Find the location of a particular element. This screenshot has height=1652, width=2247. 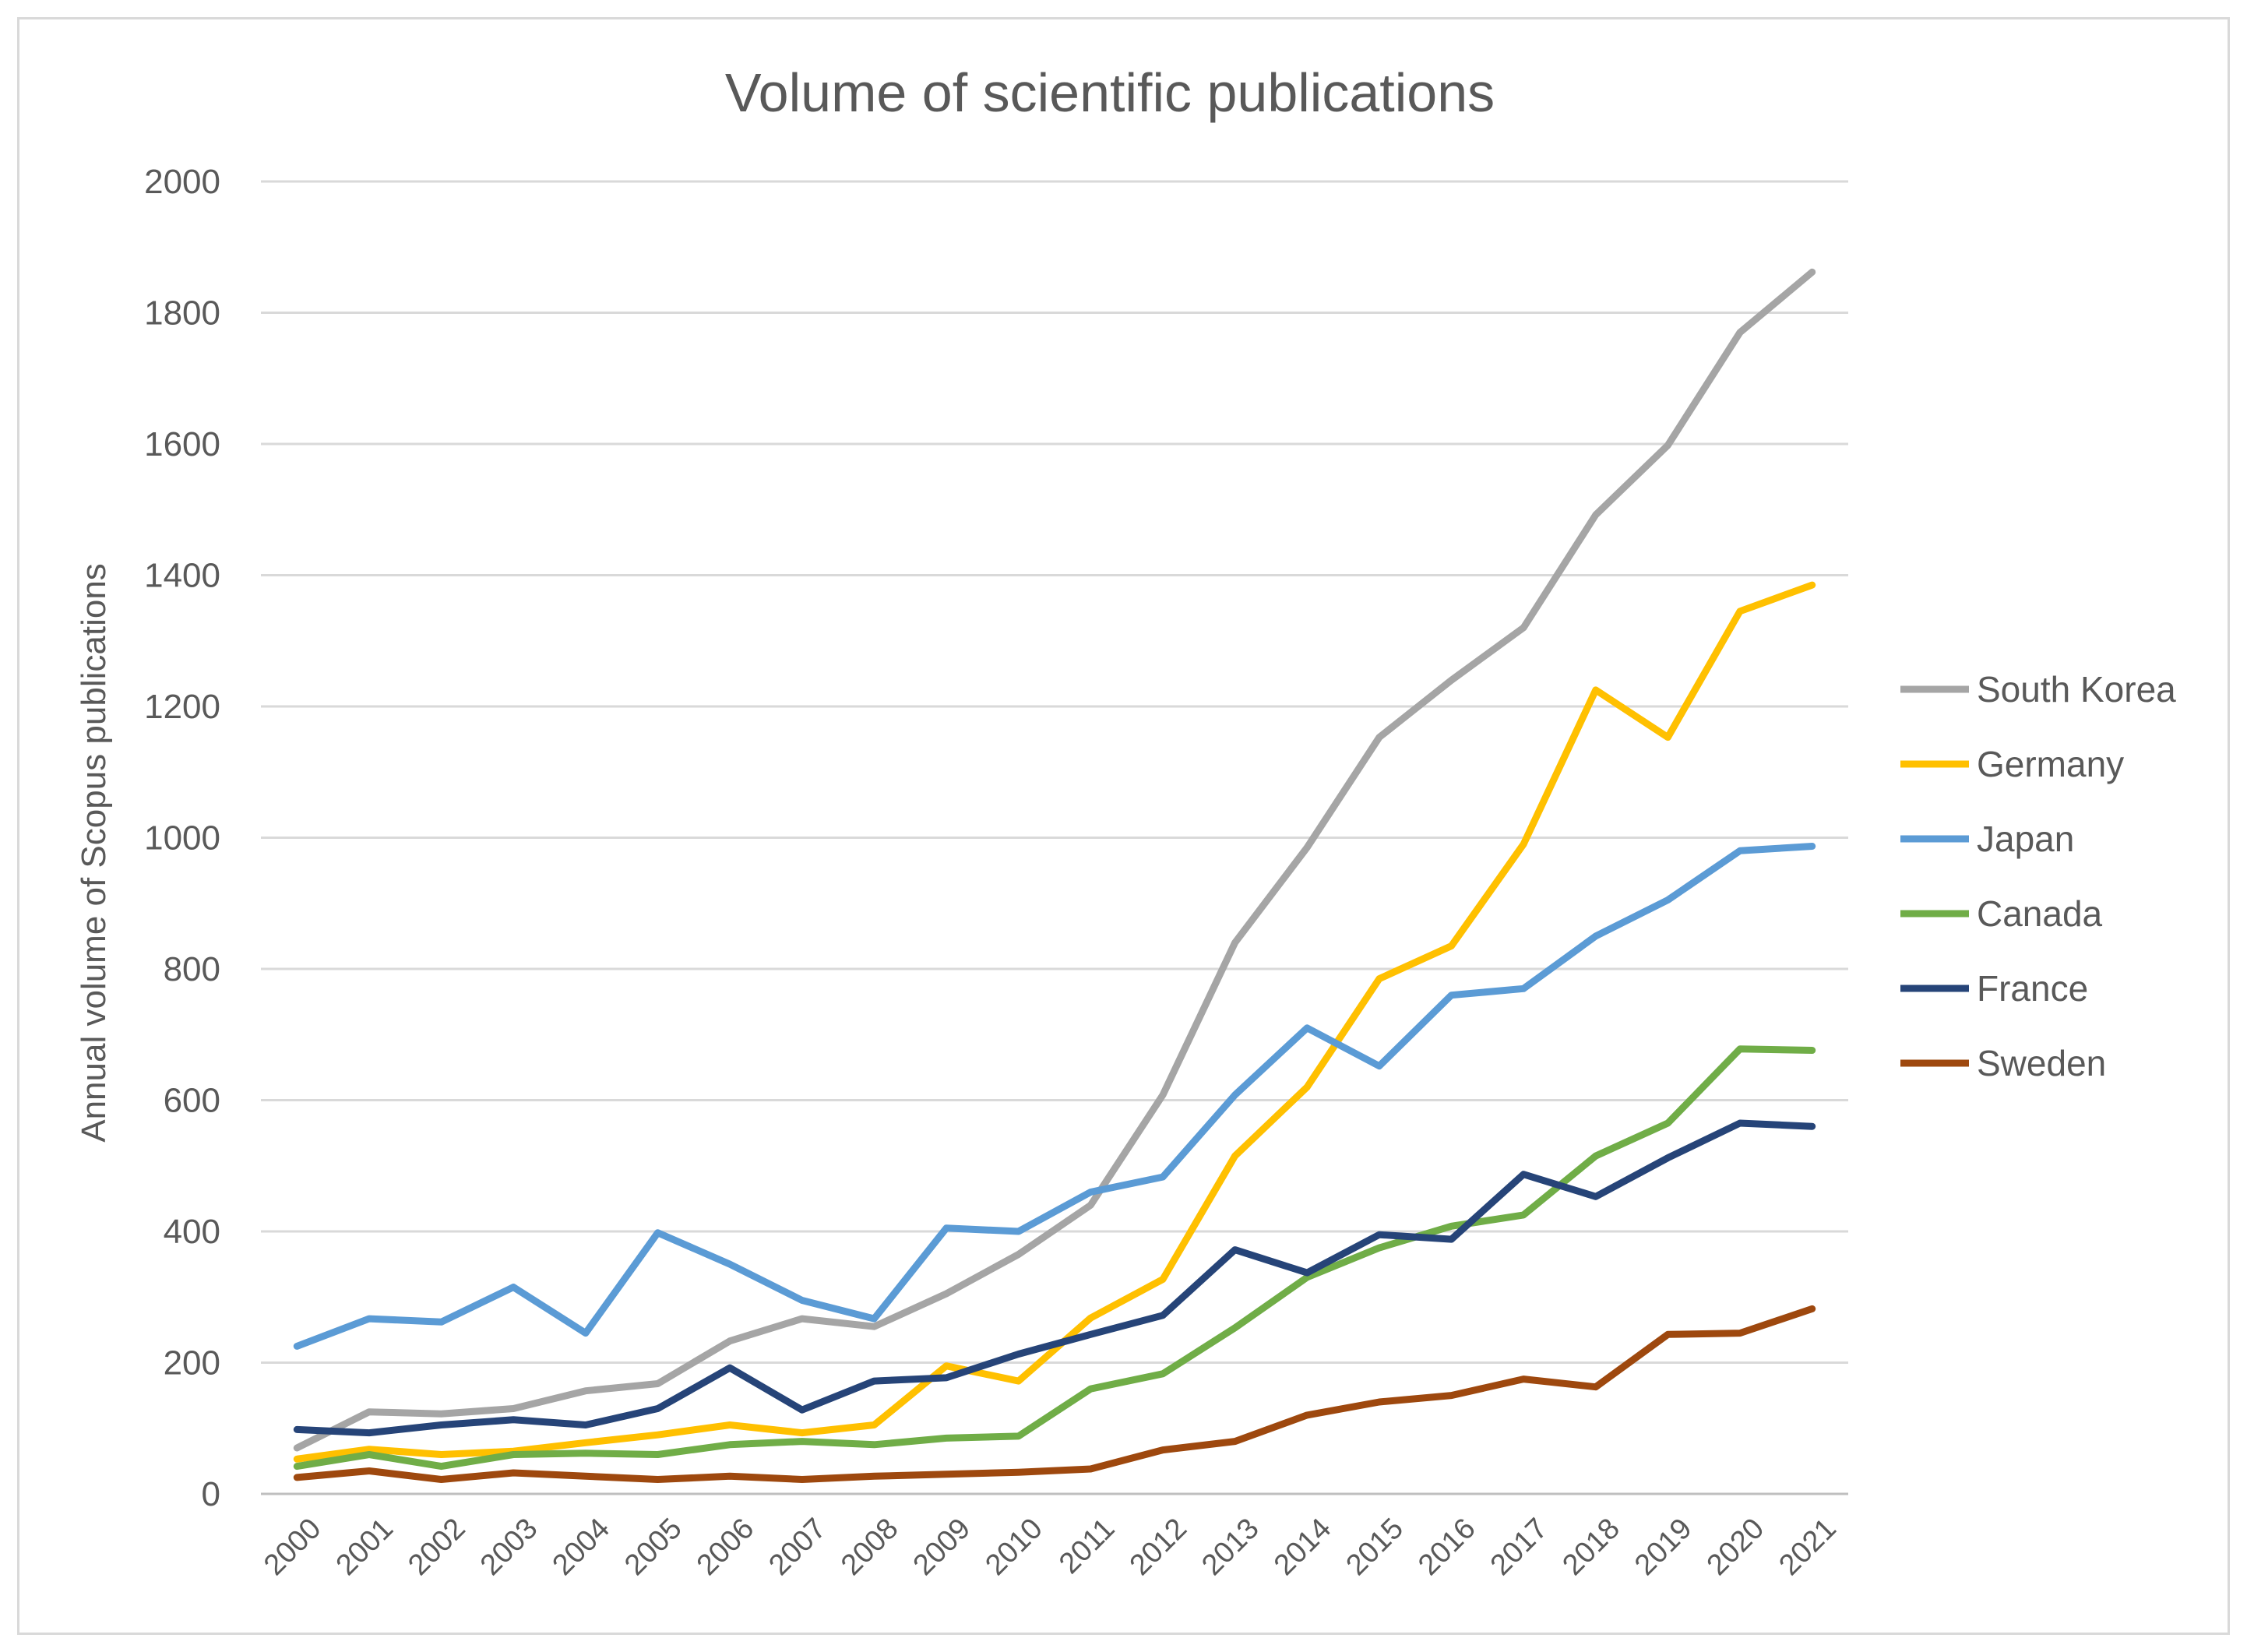

y-tick-label: 2000 is located at coordinates (182, 182).